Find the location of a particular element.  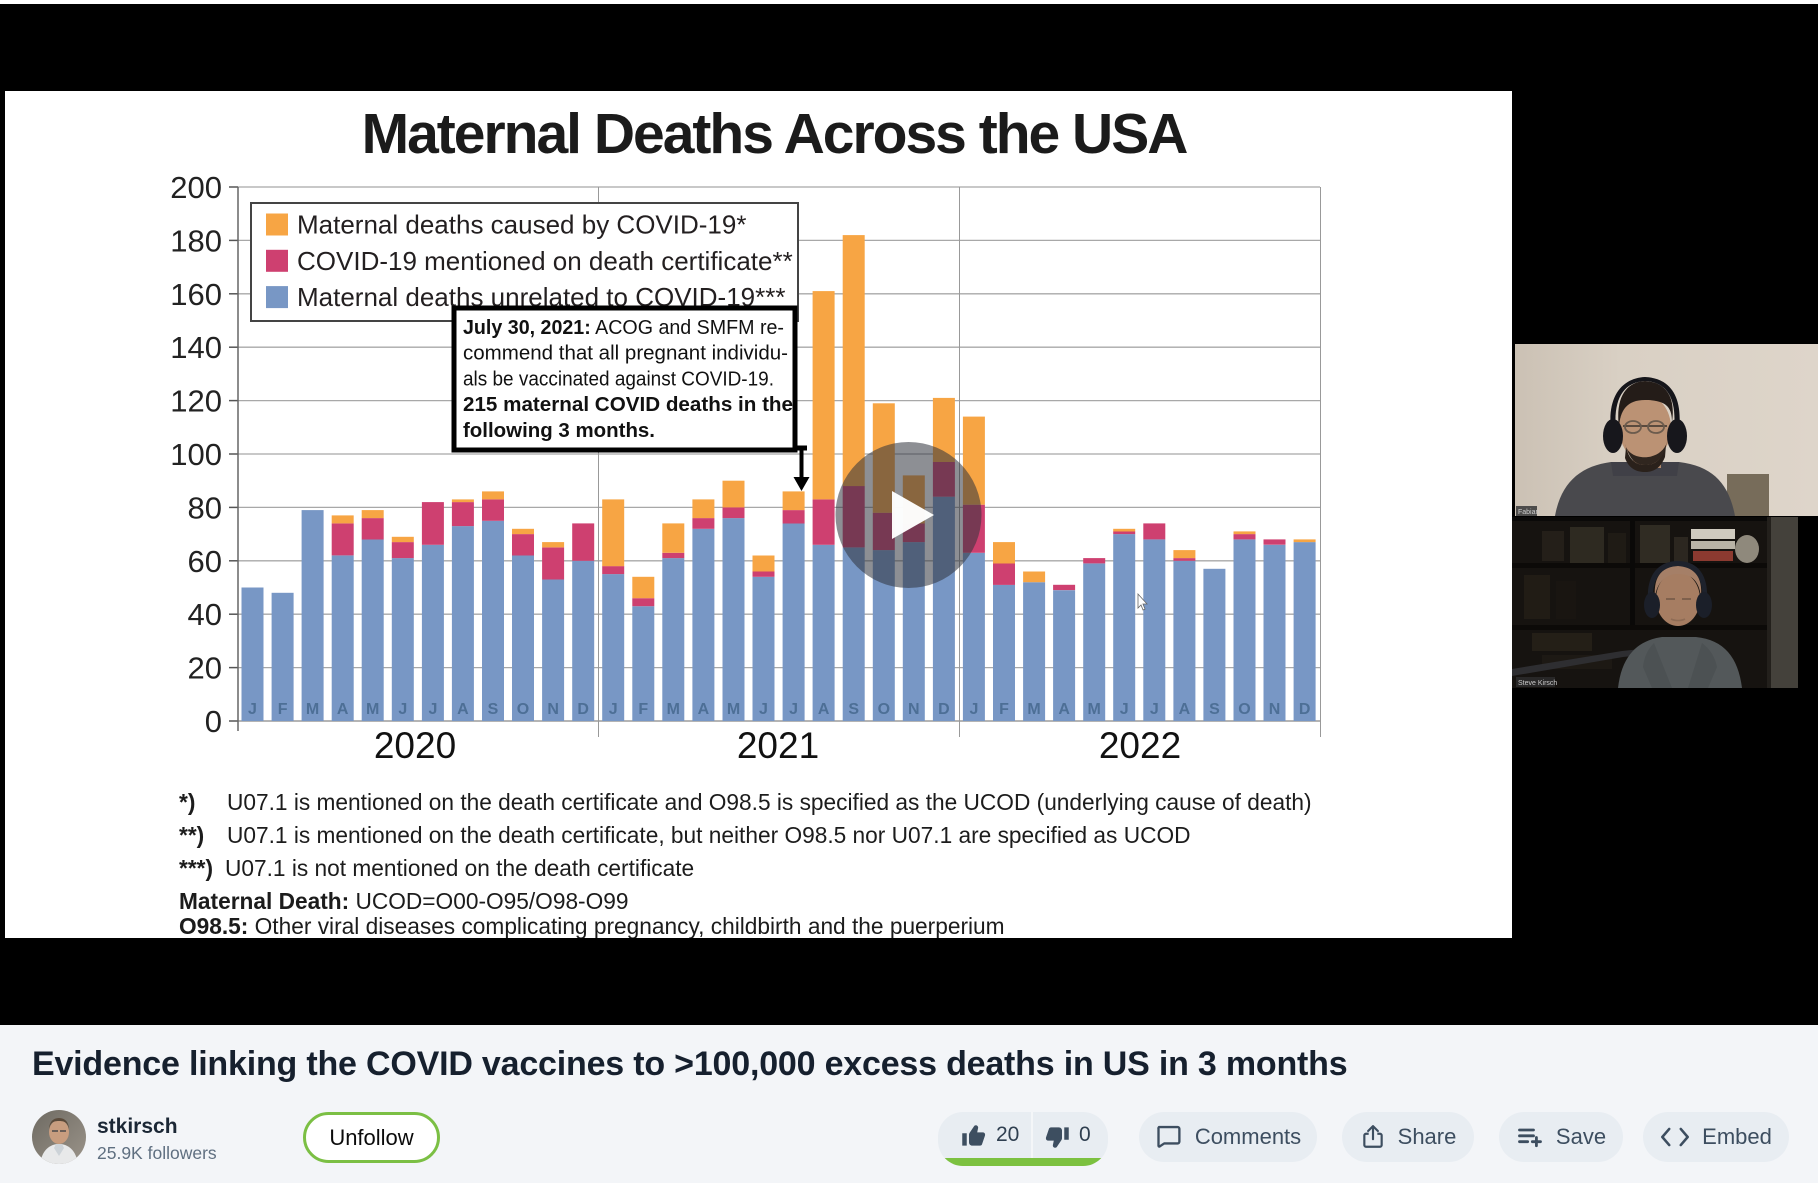

svg-text: following 3 months. is located at coordinates (559, 430).